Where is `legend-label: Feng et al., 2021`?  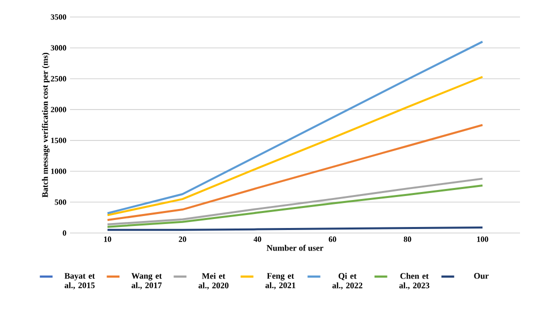
legend-label: Feng et al., 2021 is located at coordinates (280, 281).